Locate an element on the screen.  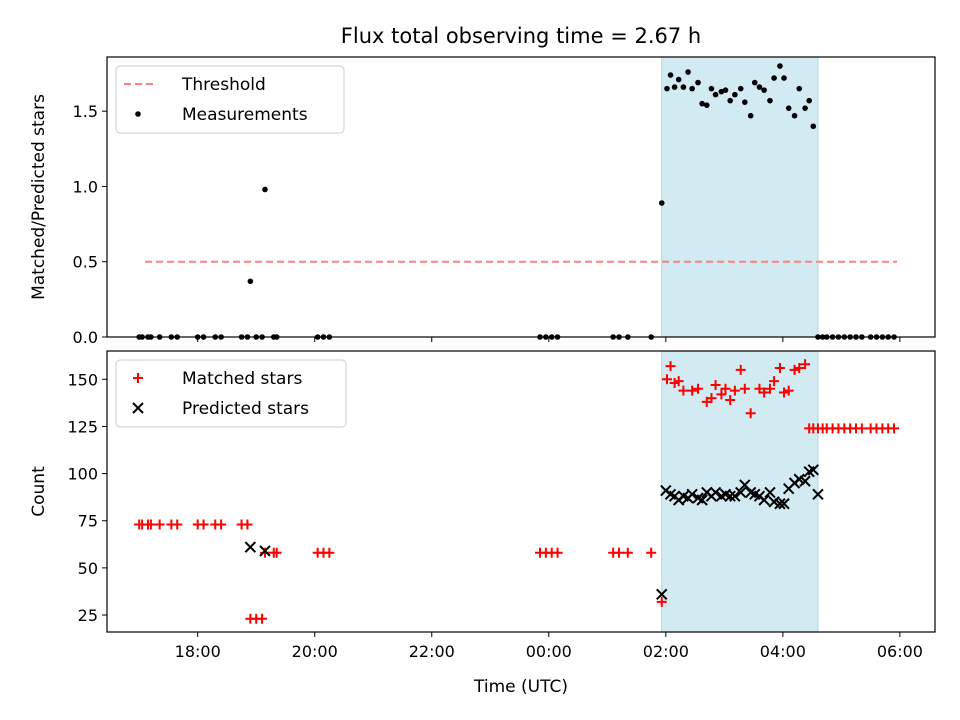
y-tick-label: 100 is located at coordinates (82, 474).